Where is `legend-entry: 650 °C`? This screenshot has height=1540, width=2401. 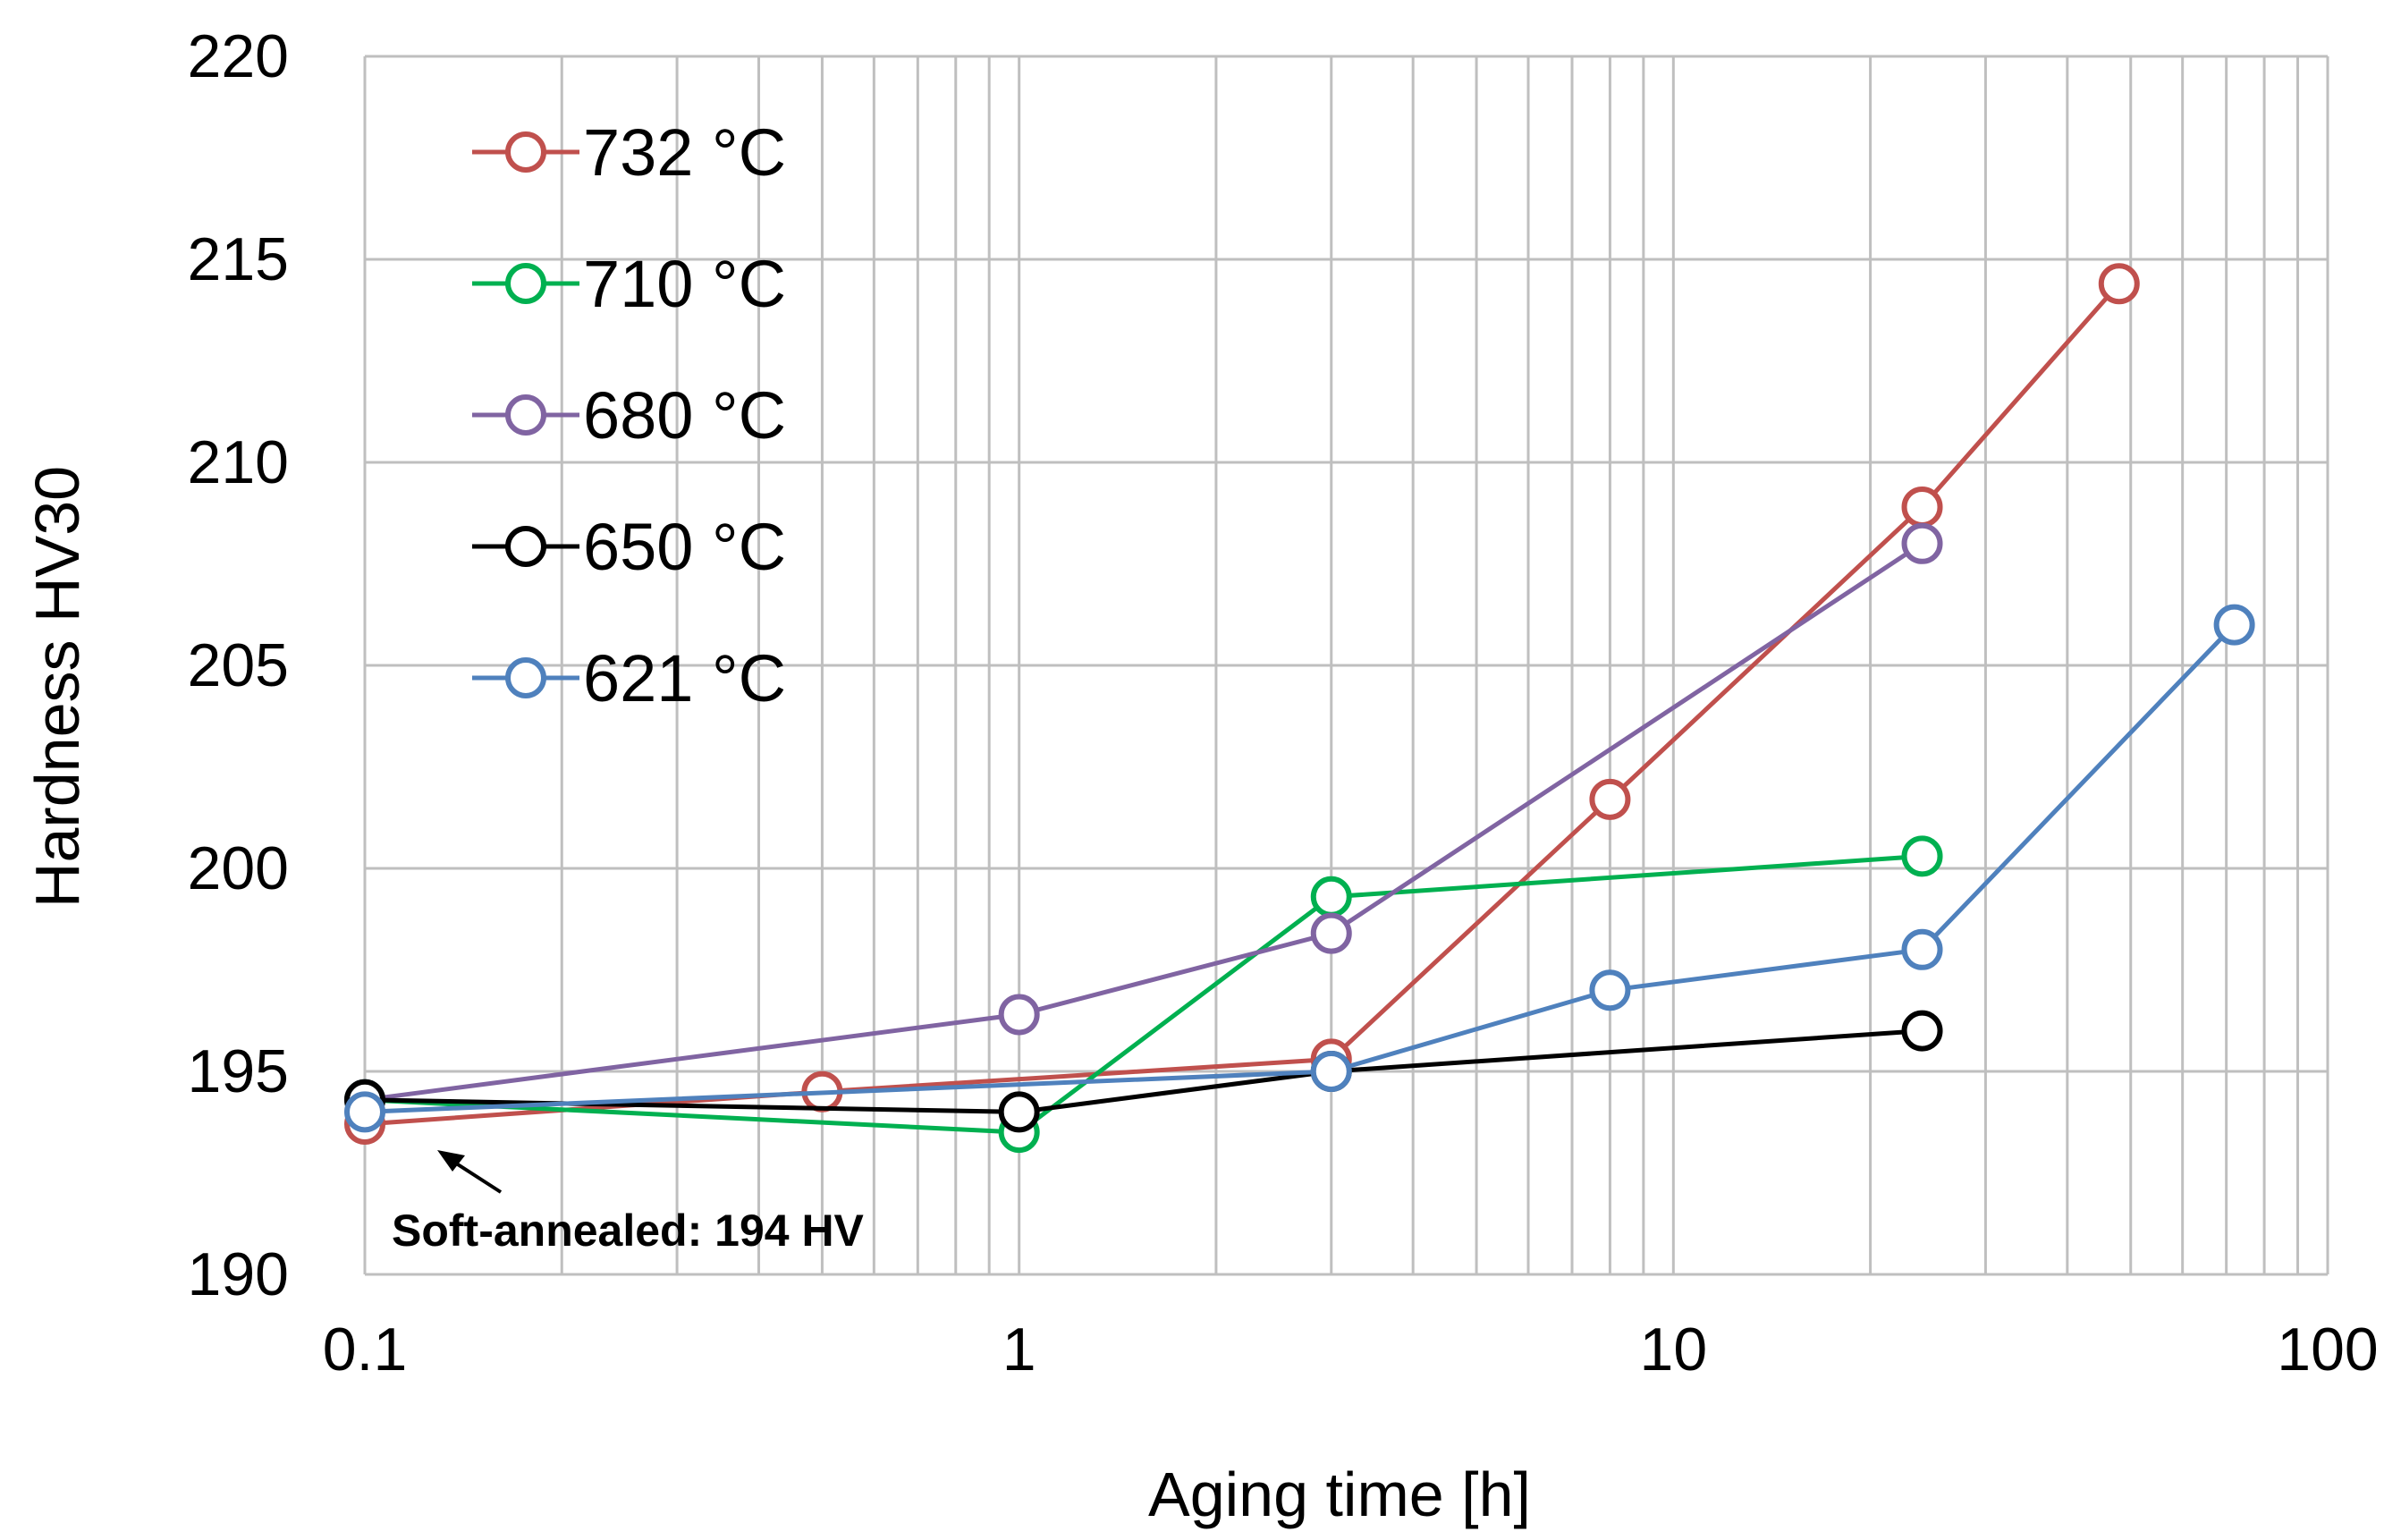 legend-entry: 650 °C is located at coordinates (629, 547).